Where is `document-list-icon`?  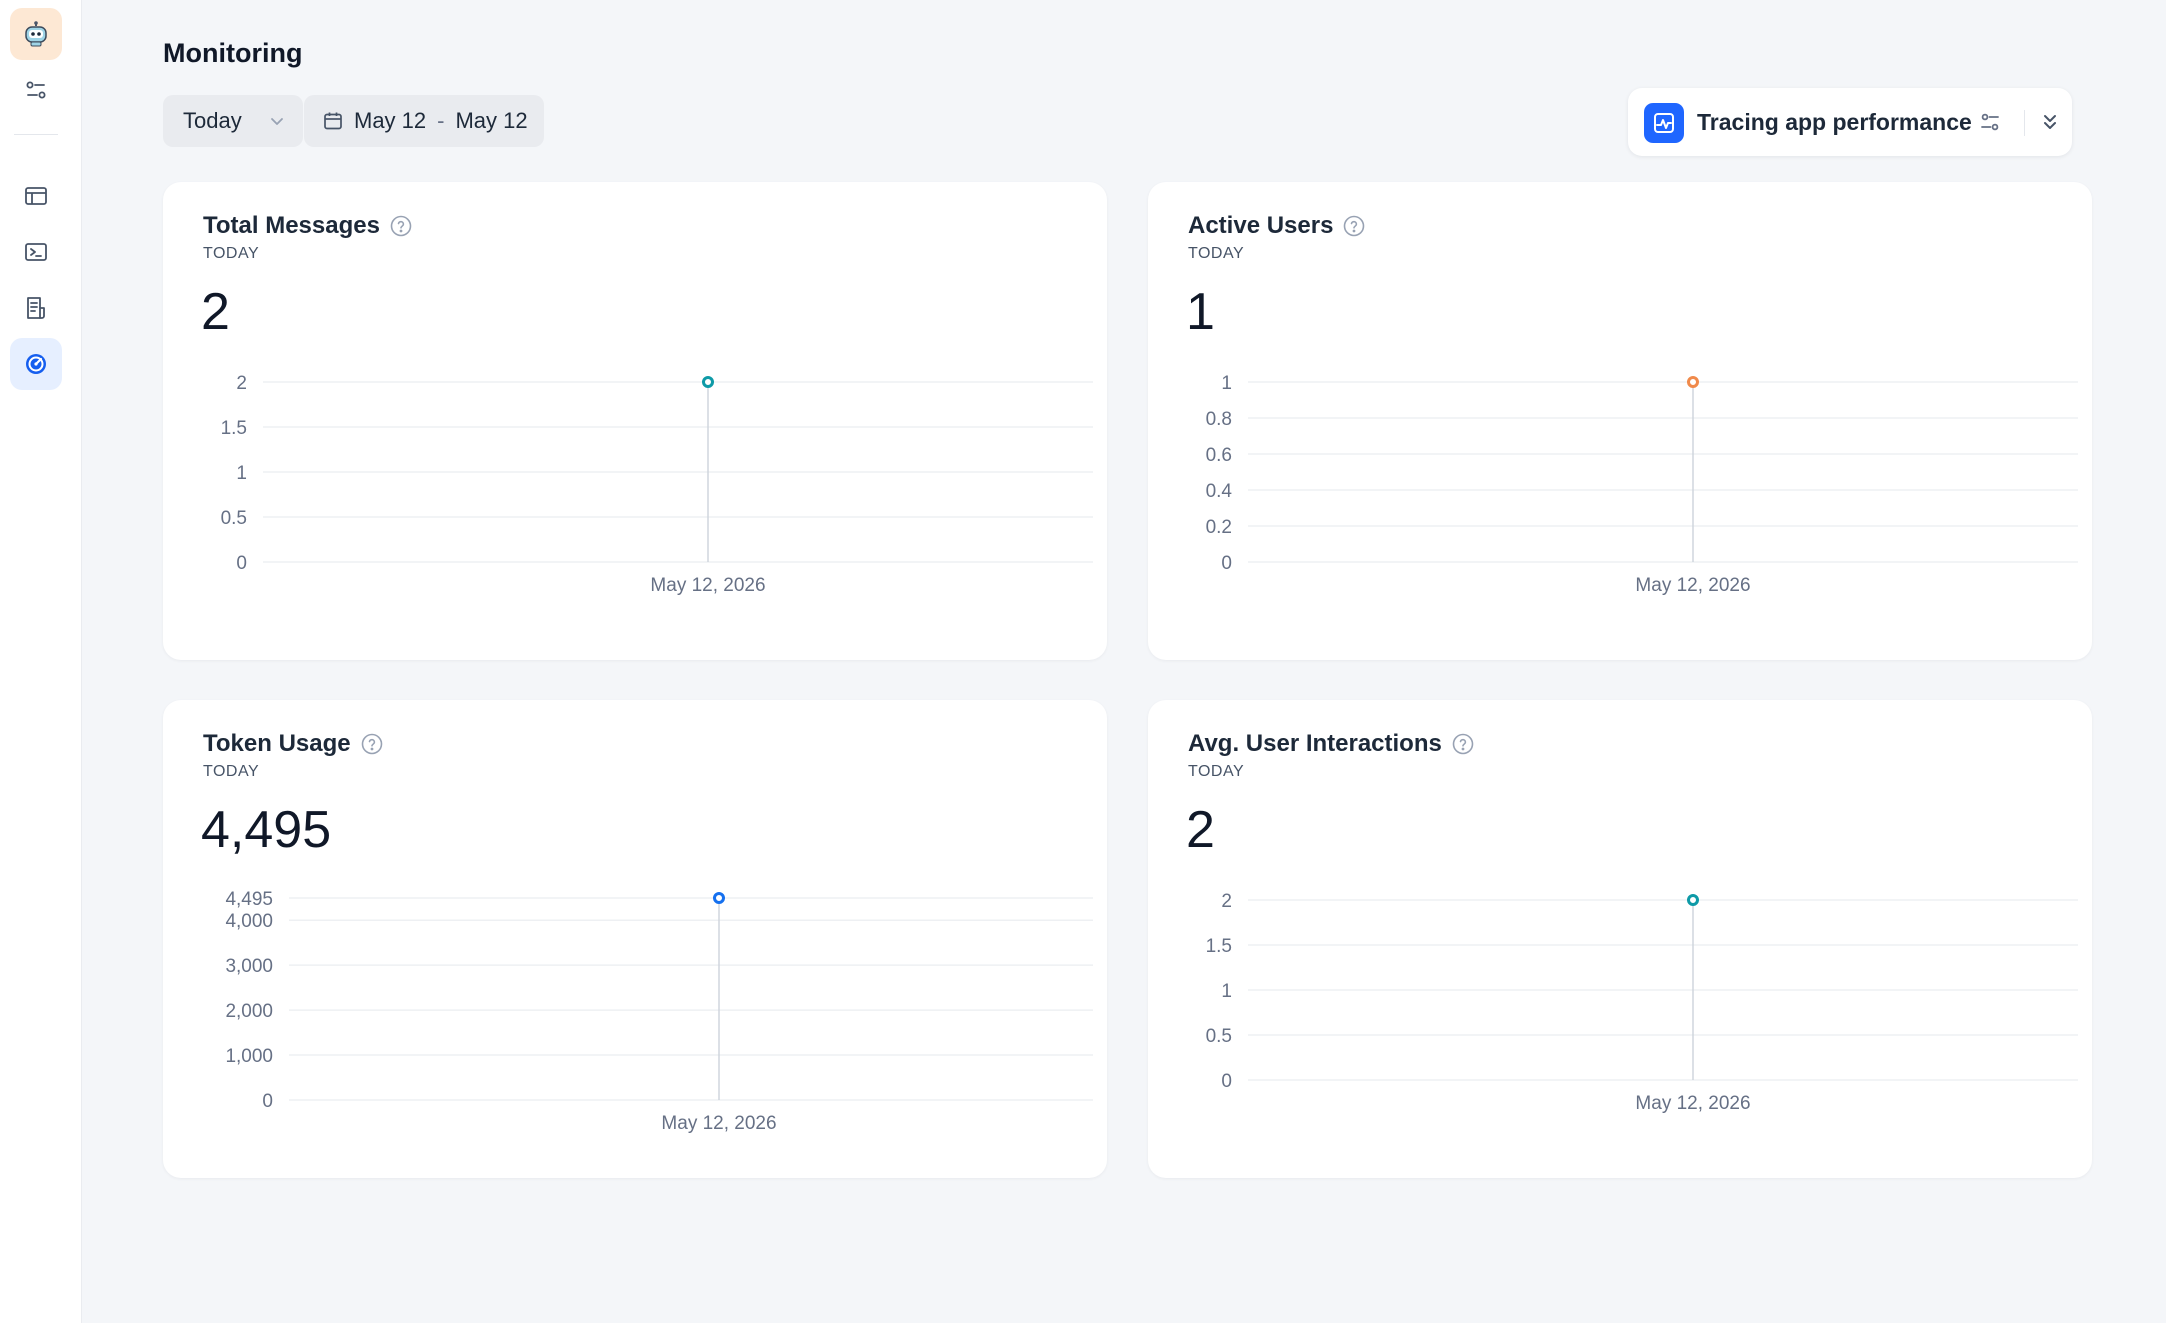 document-list-icon is located at coordinates (36, 308).